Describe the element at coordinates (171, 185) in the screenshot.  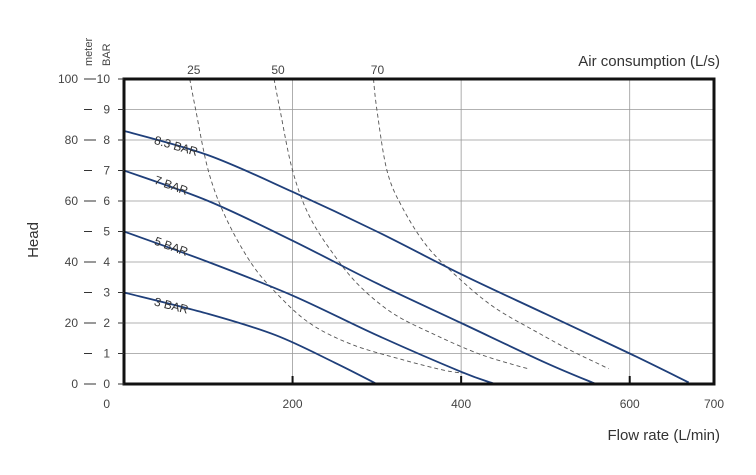
I see `pressure-curve-label: 7 BAR` at that location.